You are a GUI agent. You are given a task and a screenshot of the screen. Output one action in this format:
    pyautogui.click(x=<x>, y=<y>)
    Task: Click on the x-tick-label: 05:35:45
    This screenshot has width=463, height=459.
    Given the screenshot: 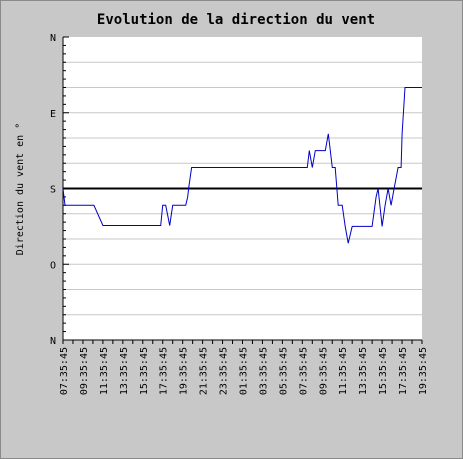 What is the action you would take?
    pyautogui.click(x=283, y=371)
    